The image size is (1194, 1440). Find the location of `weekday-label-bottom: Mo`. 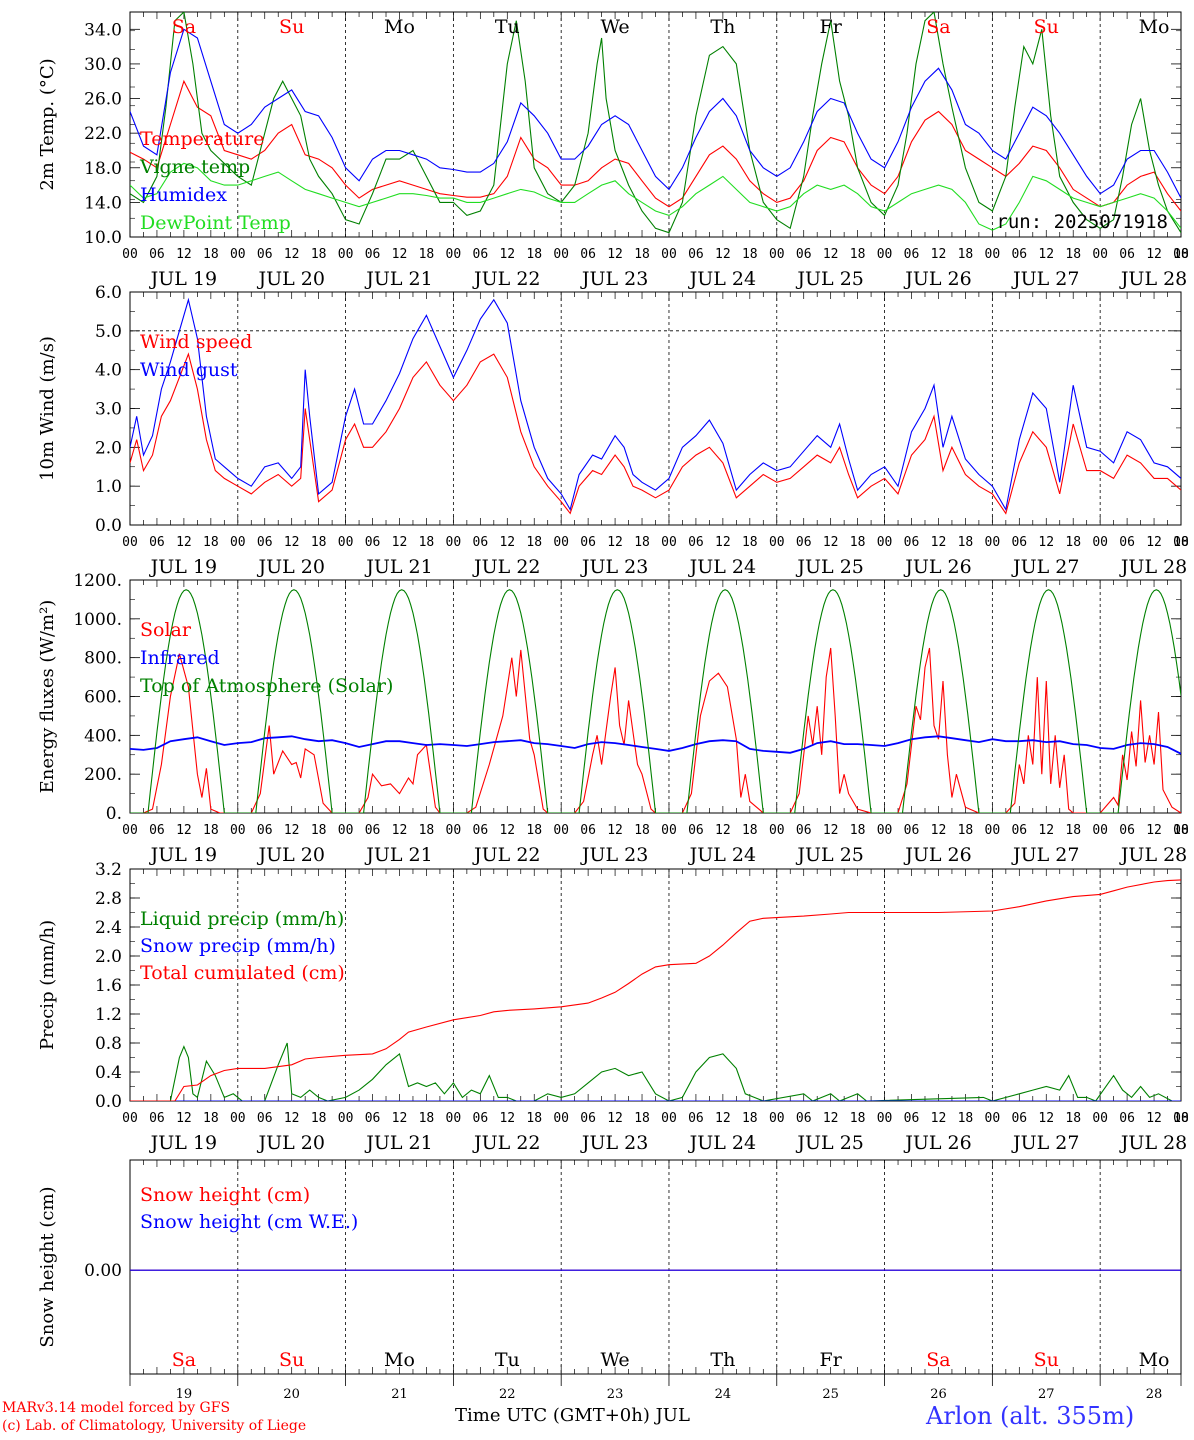

weekday-label-bottom: Mo is located at coordinates (1154, 1360).